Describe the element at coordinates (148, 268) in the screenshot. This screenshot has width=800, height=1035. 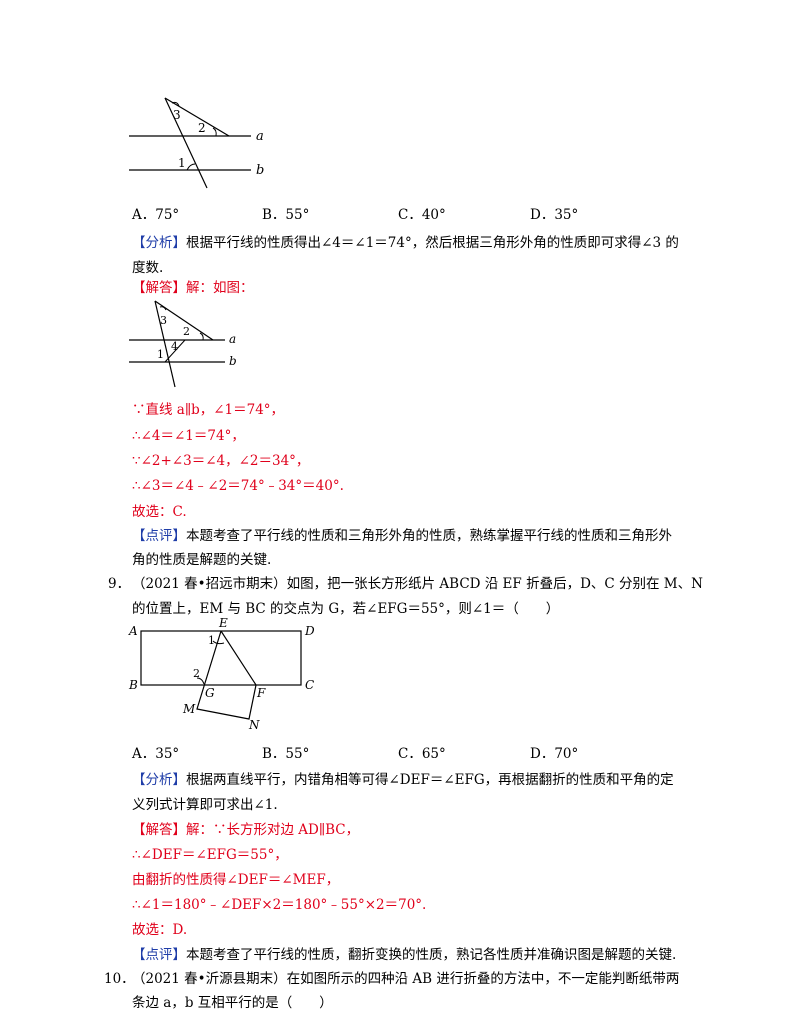
I see `q8-analysis-line2: 度数.` at that location.